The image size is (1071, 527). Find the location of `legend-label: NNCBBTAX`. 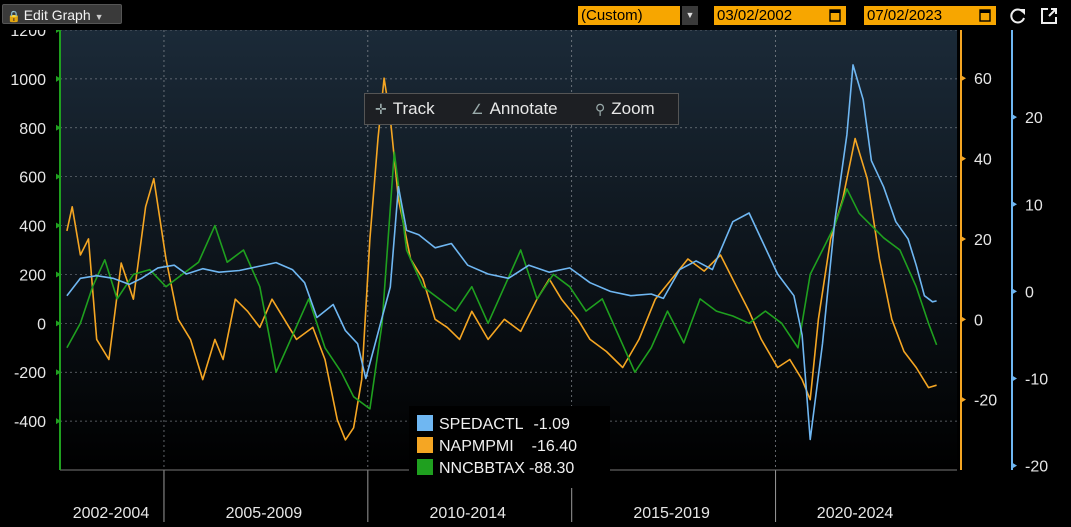

legend-label: NNCBBTAX is located at coordinates (482, 468).